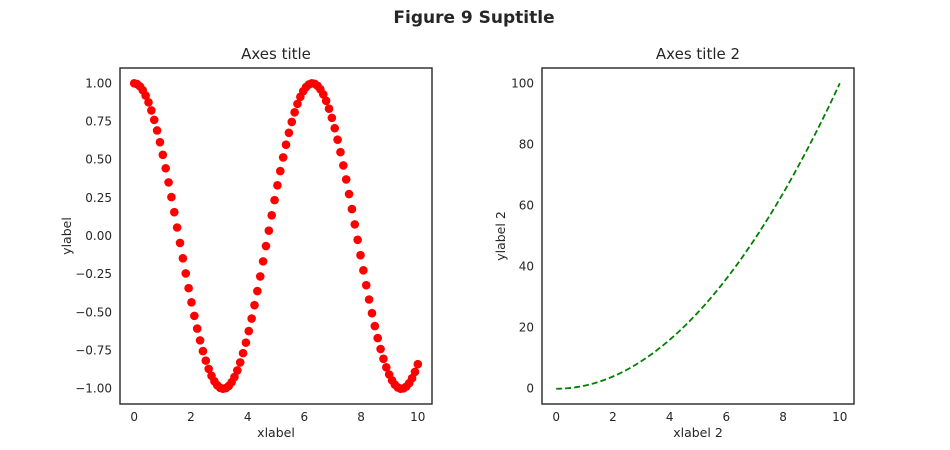 Image resolution: width=950 pixels, height=450 pixels. Describe the element at coordinates (699, 417) in the screenshot. I see `right-x-ticks: 0 2 4 6 8 10` at that location.